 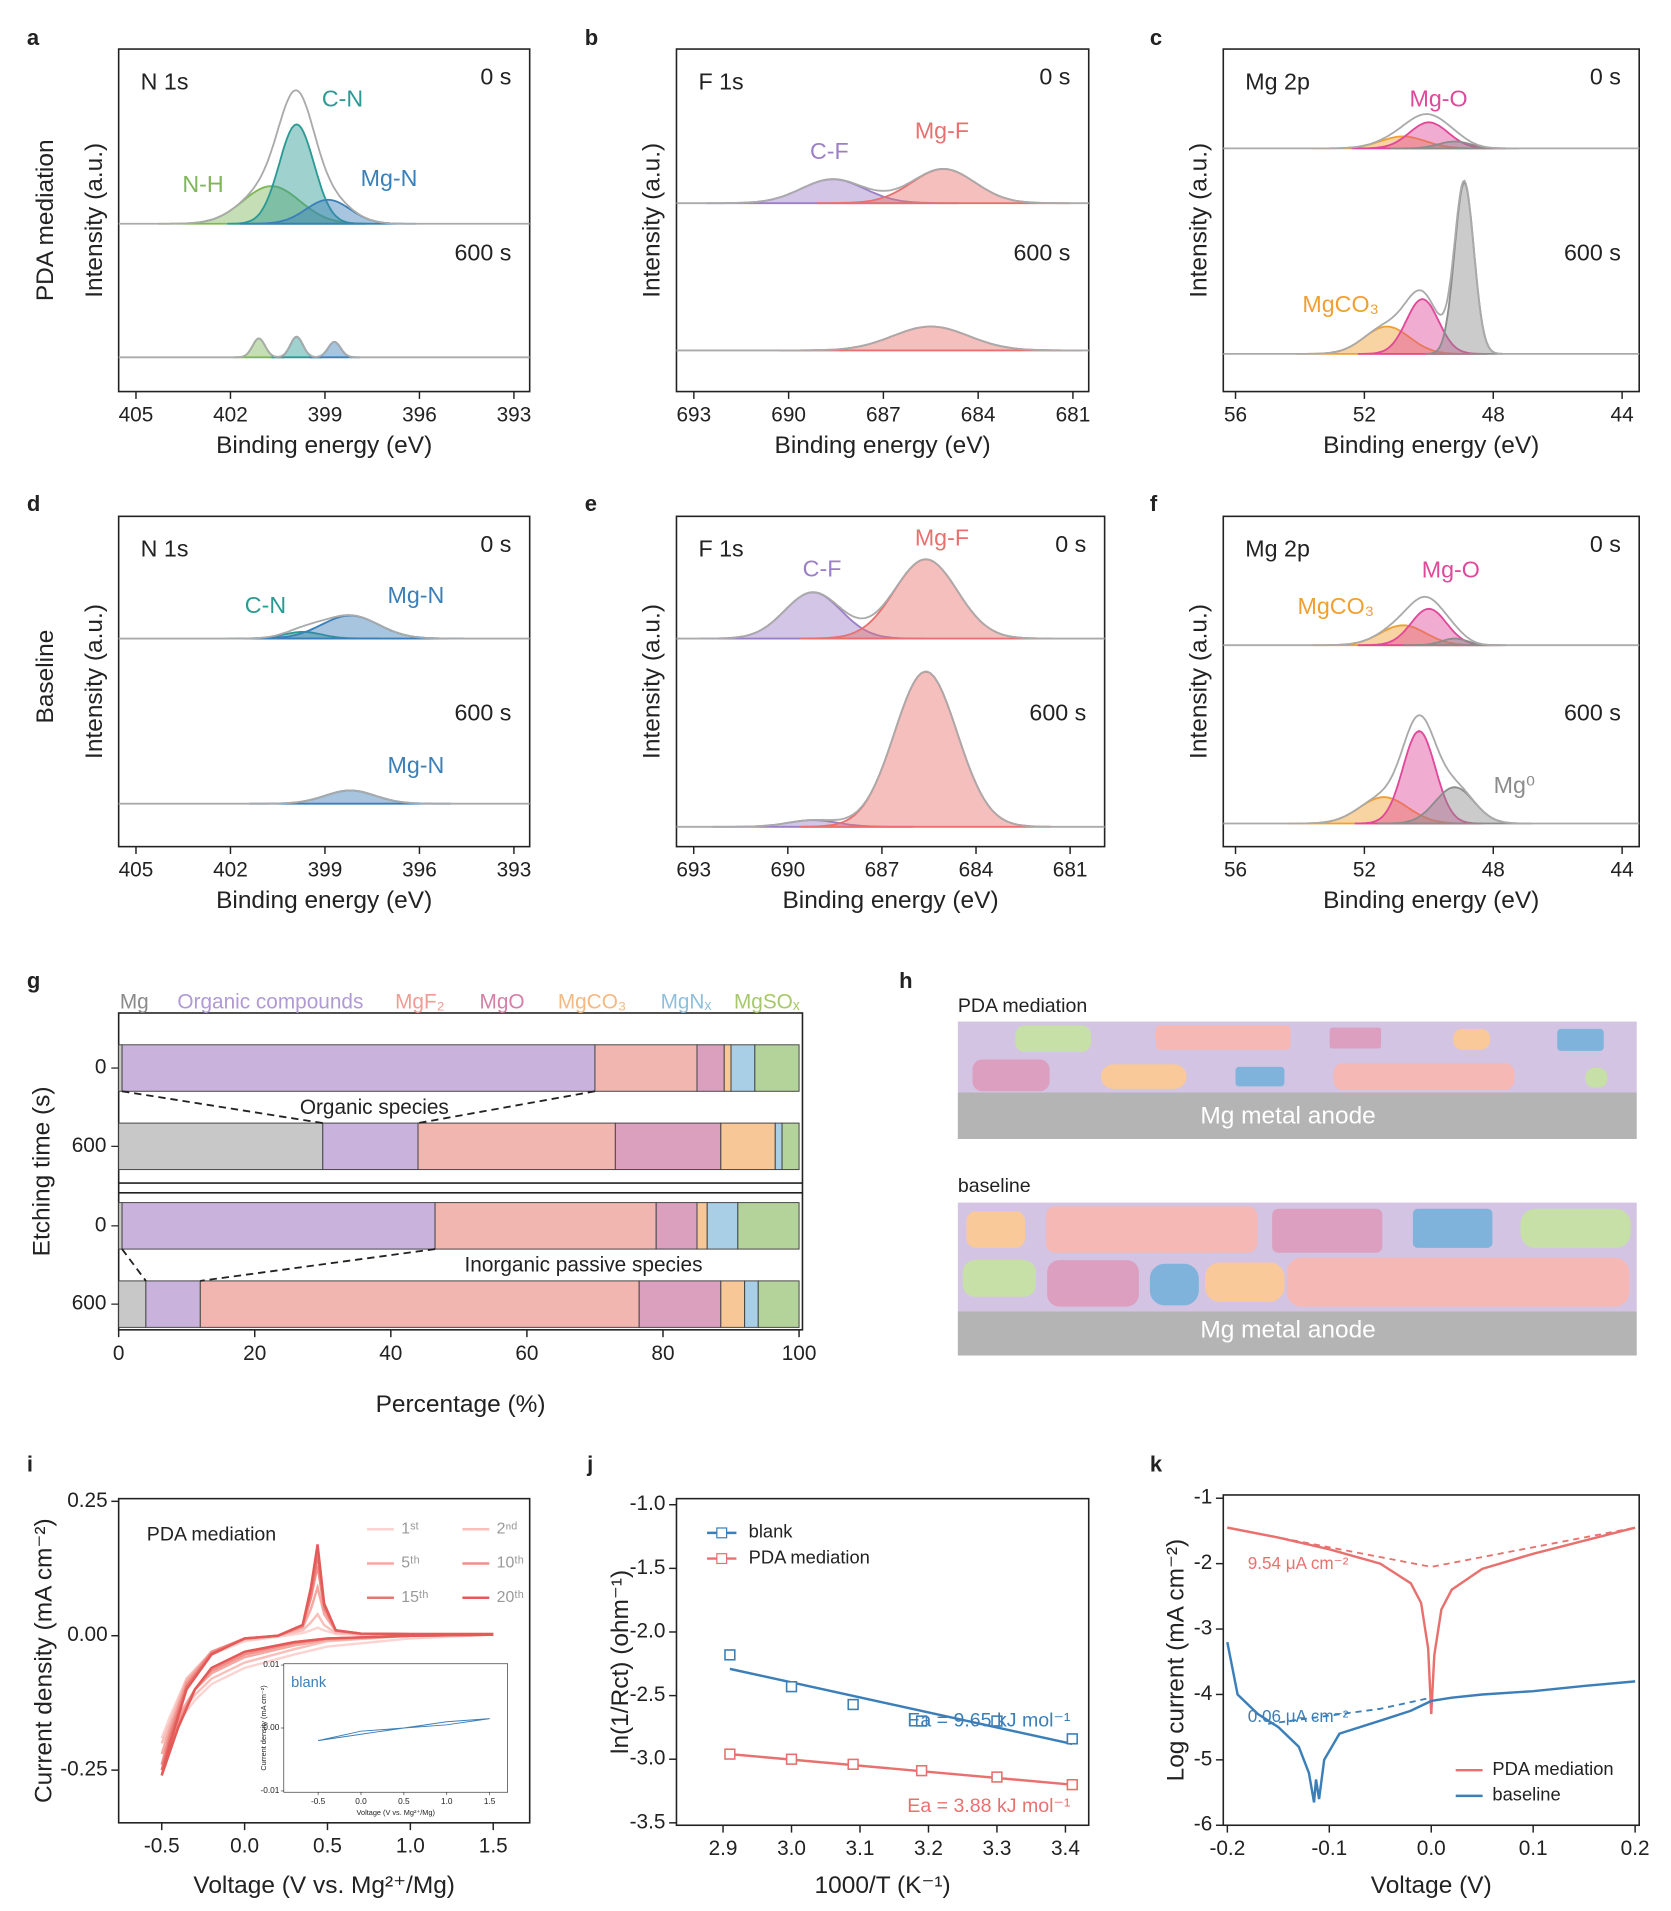 What do you see at coordinates (510, 1597) in the screenshot?
I see `legend-label: 20ᵗʰ` at bounding box center [510, 1597].